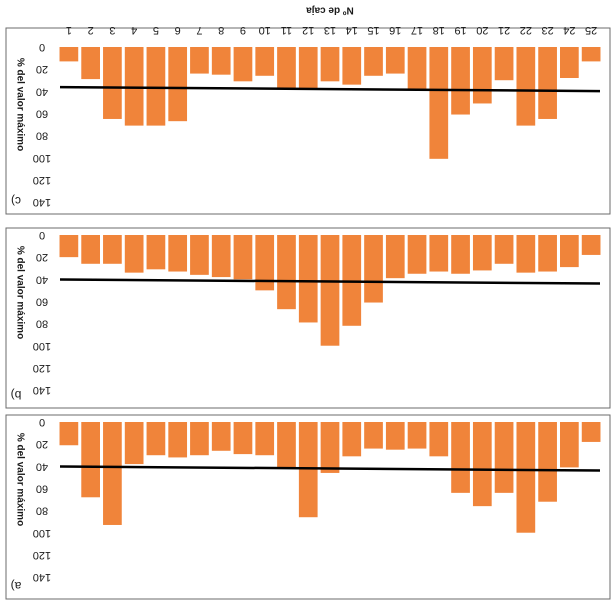  I want to click on x-axis-title: Nº de caja, so click(330, 9).